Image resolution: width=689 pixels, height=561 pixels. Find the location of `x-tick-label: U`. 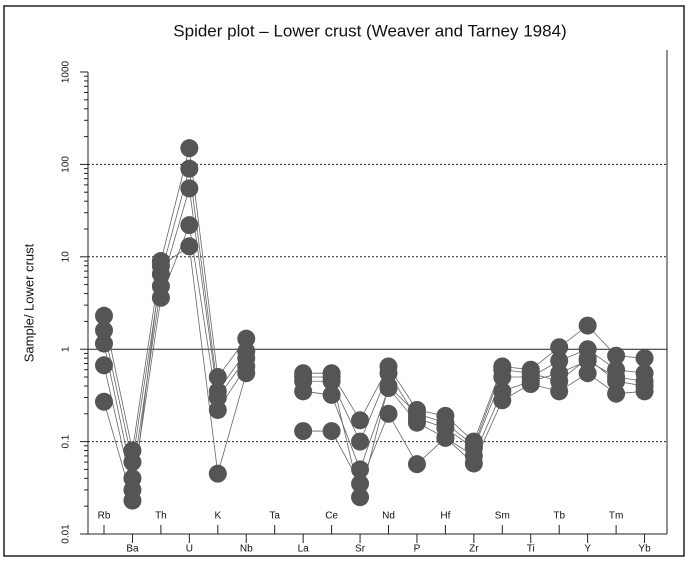

x-tick-label: U is located at coordinates (189, 549).